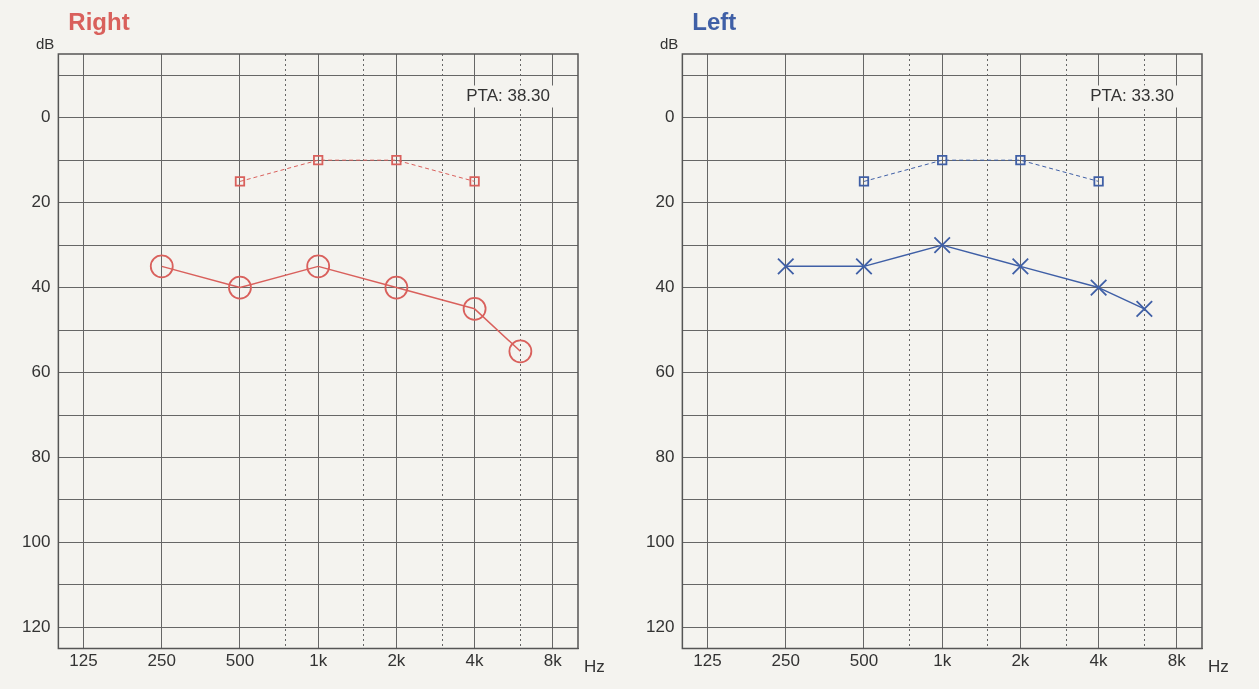  What do you see at coordinates (508, 96) in the screenshot?
I see `annotation: PTA: 38.30` at bounding box center [508, 96].